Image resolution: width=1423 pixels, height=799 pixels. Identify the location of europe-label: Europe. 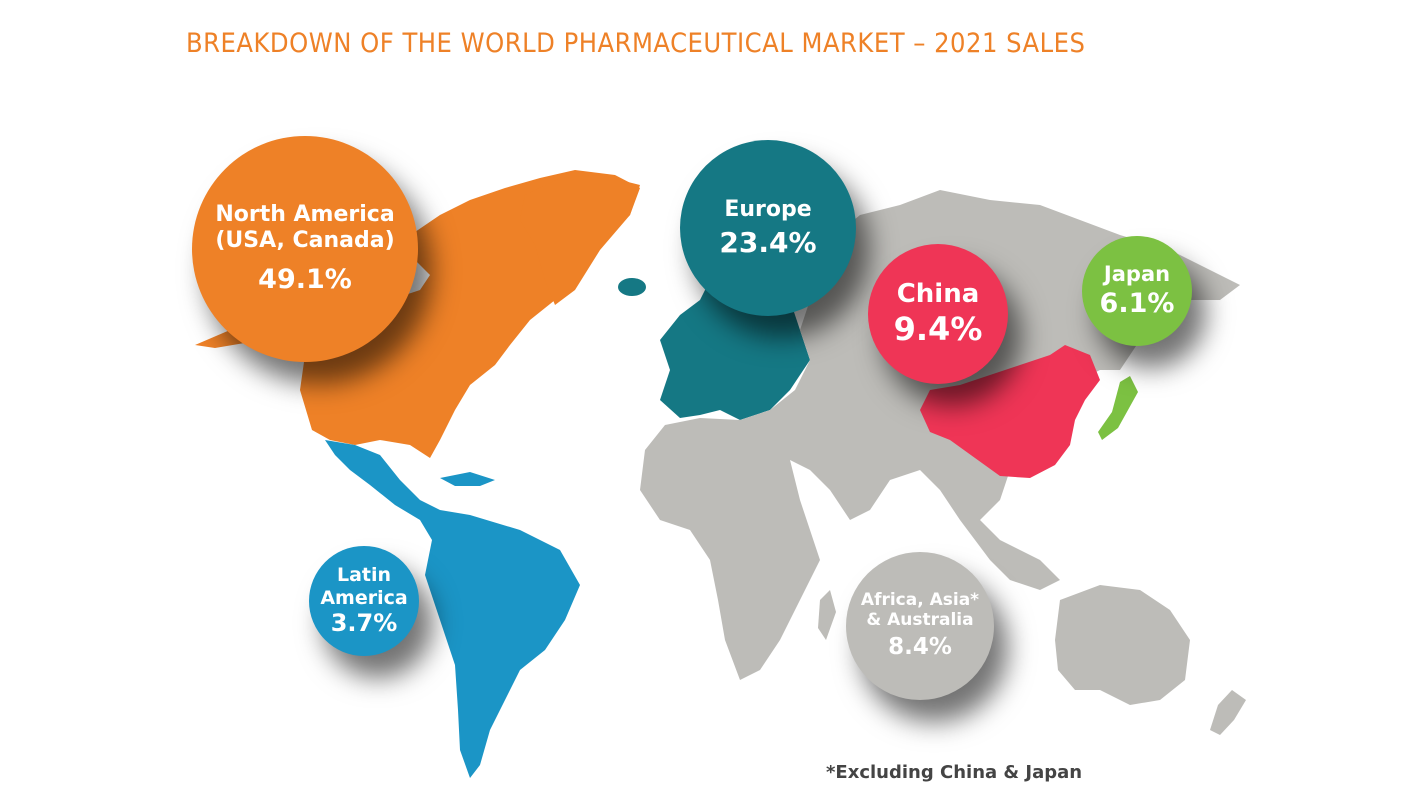
(768, 209).